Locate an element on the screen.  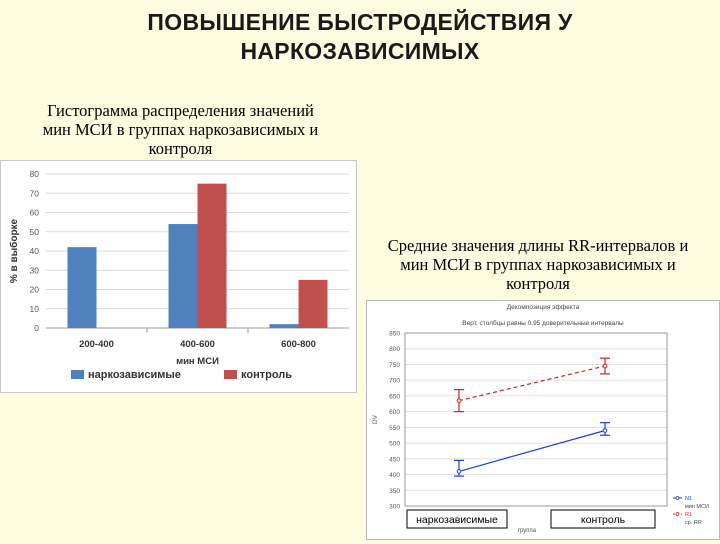
series-line is located at coordinates (532, 450).